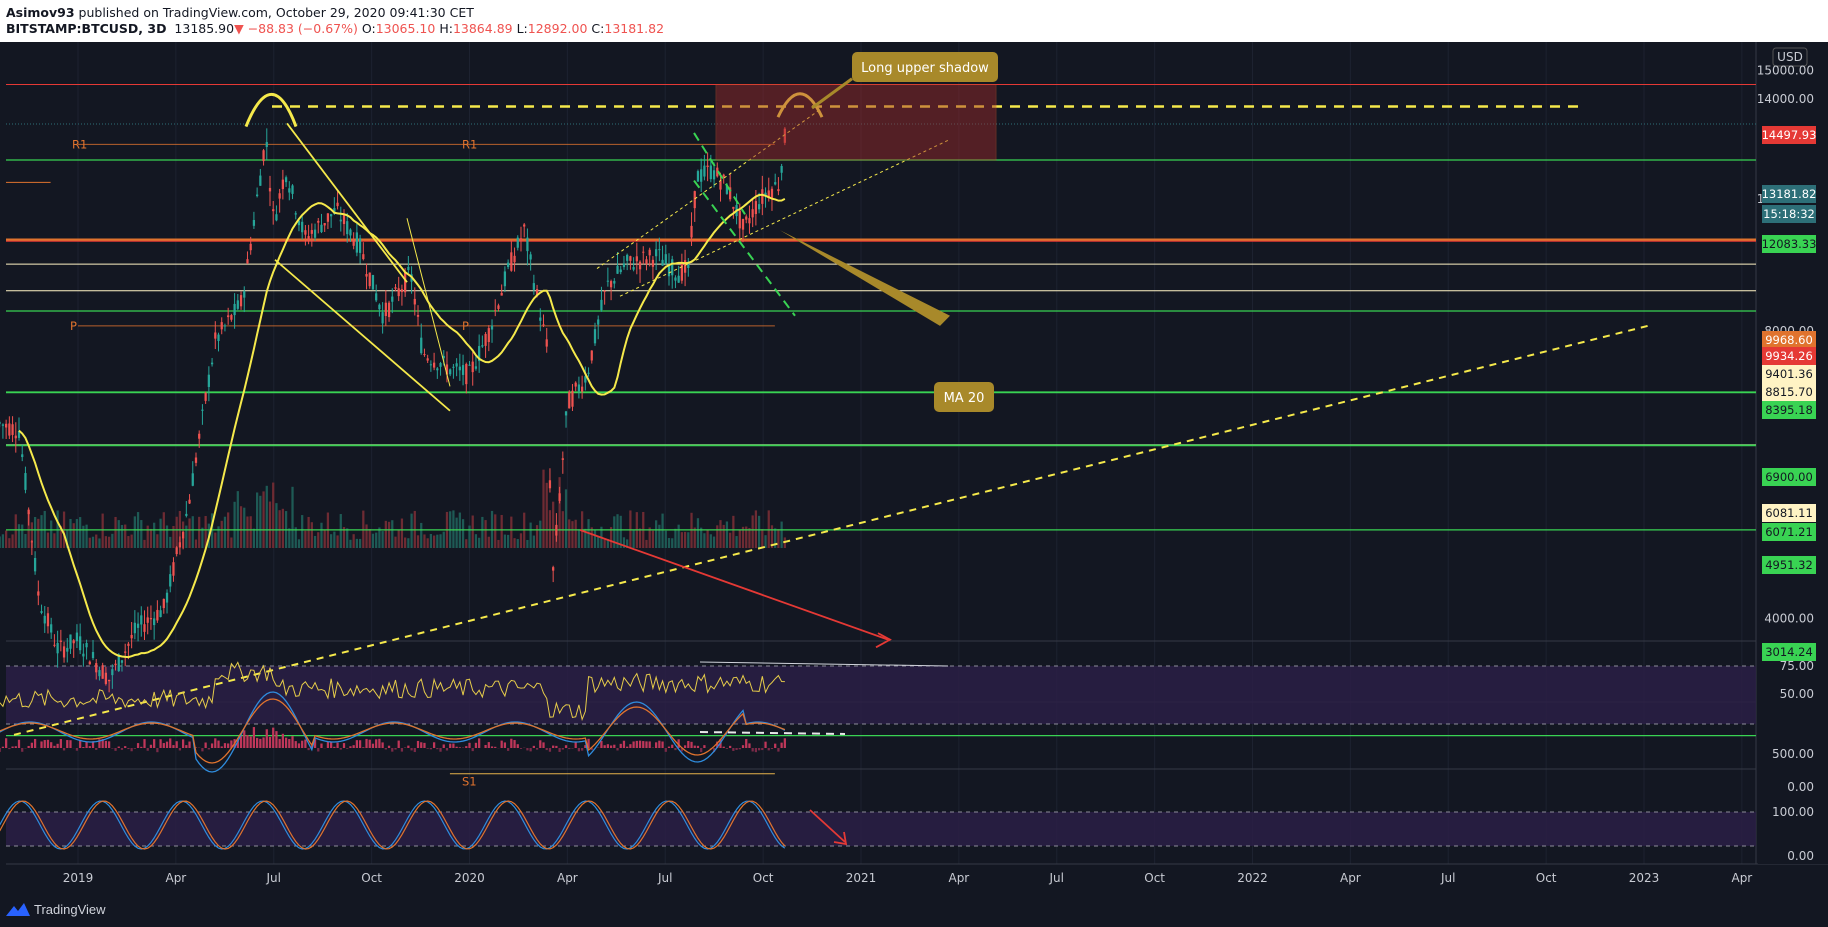 The height and width of the screenshot is (927, 1828). Describe the element at coordinates (40, 12) in the screenshot. I see `author-name: Asimov93` at that location.